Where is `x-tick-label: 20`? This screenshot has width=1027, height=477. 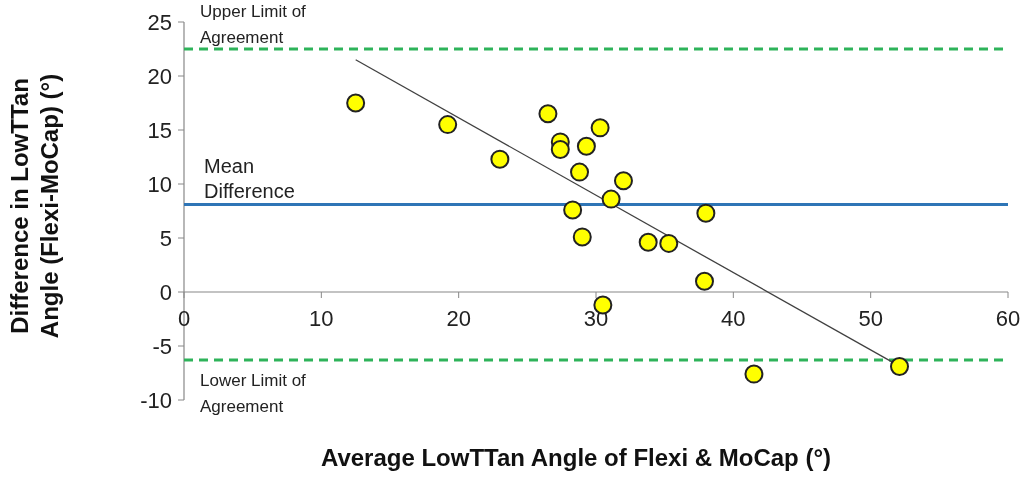 x-tick-label: 20 is located at coordinates (458, 318).